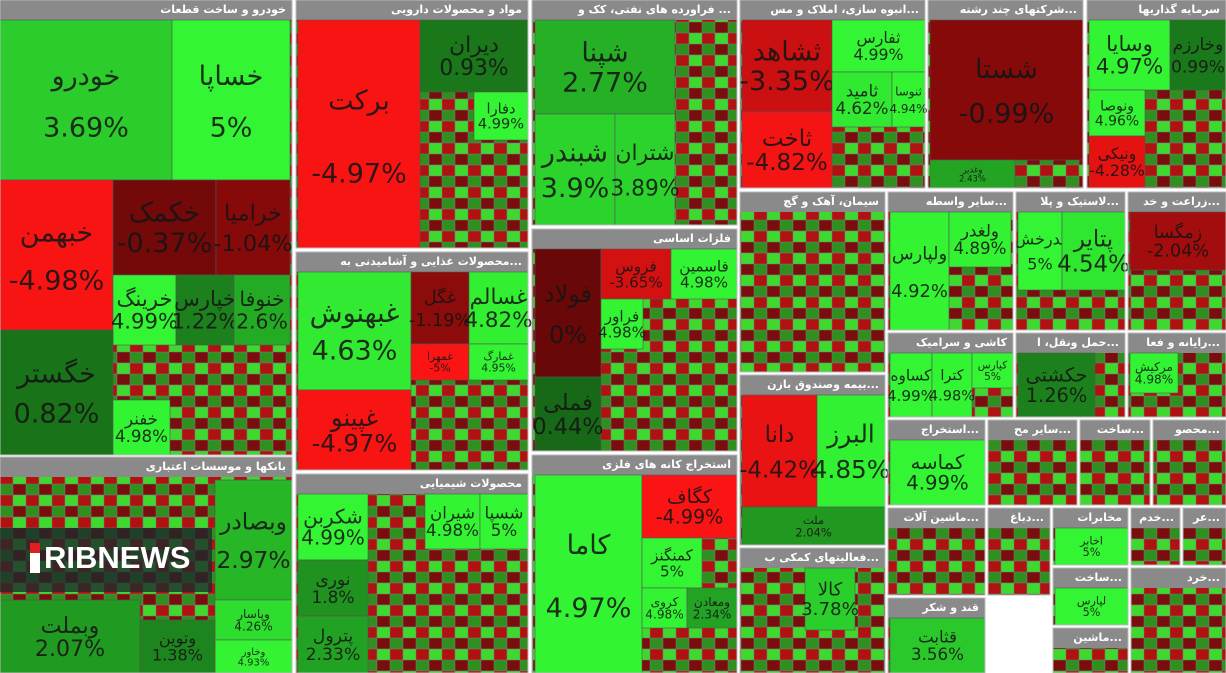 The height and width of the screenshot is (673, 1226). Describe the element at coordinates (1093, 265) in the screenshot. I see `tile-change: 4.54%` at that location.